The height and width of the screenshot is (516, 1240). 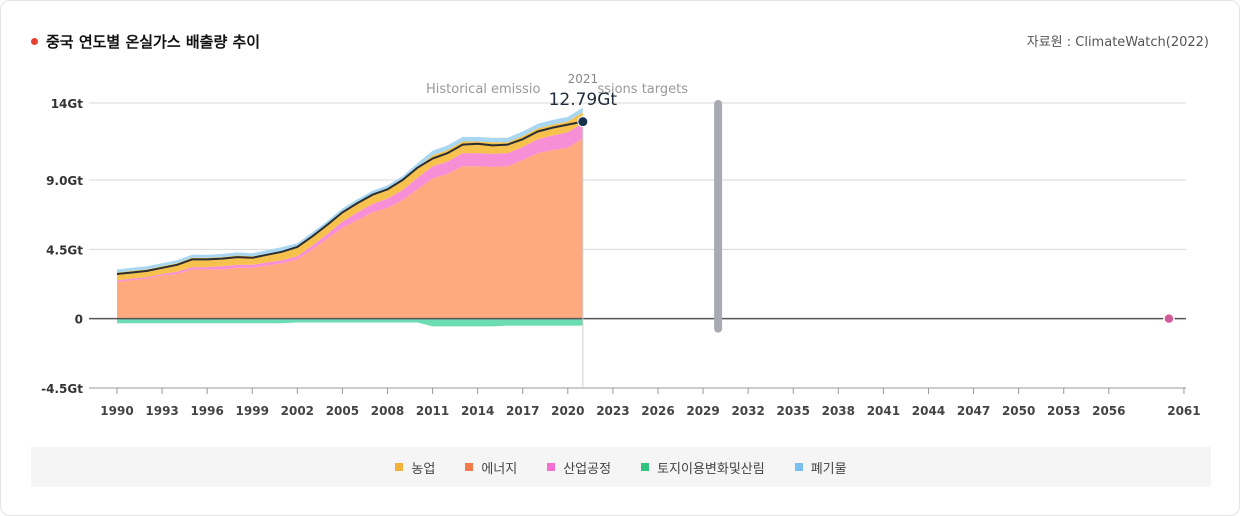 What do you see at coordinates (838, 411) in the screenshot?
I see `x-tick-label: 2038` at bounding box center [838, 411].